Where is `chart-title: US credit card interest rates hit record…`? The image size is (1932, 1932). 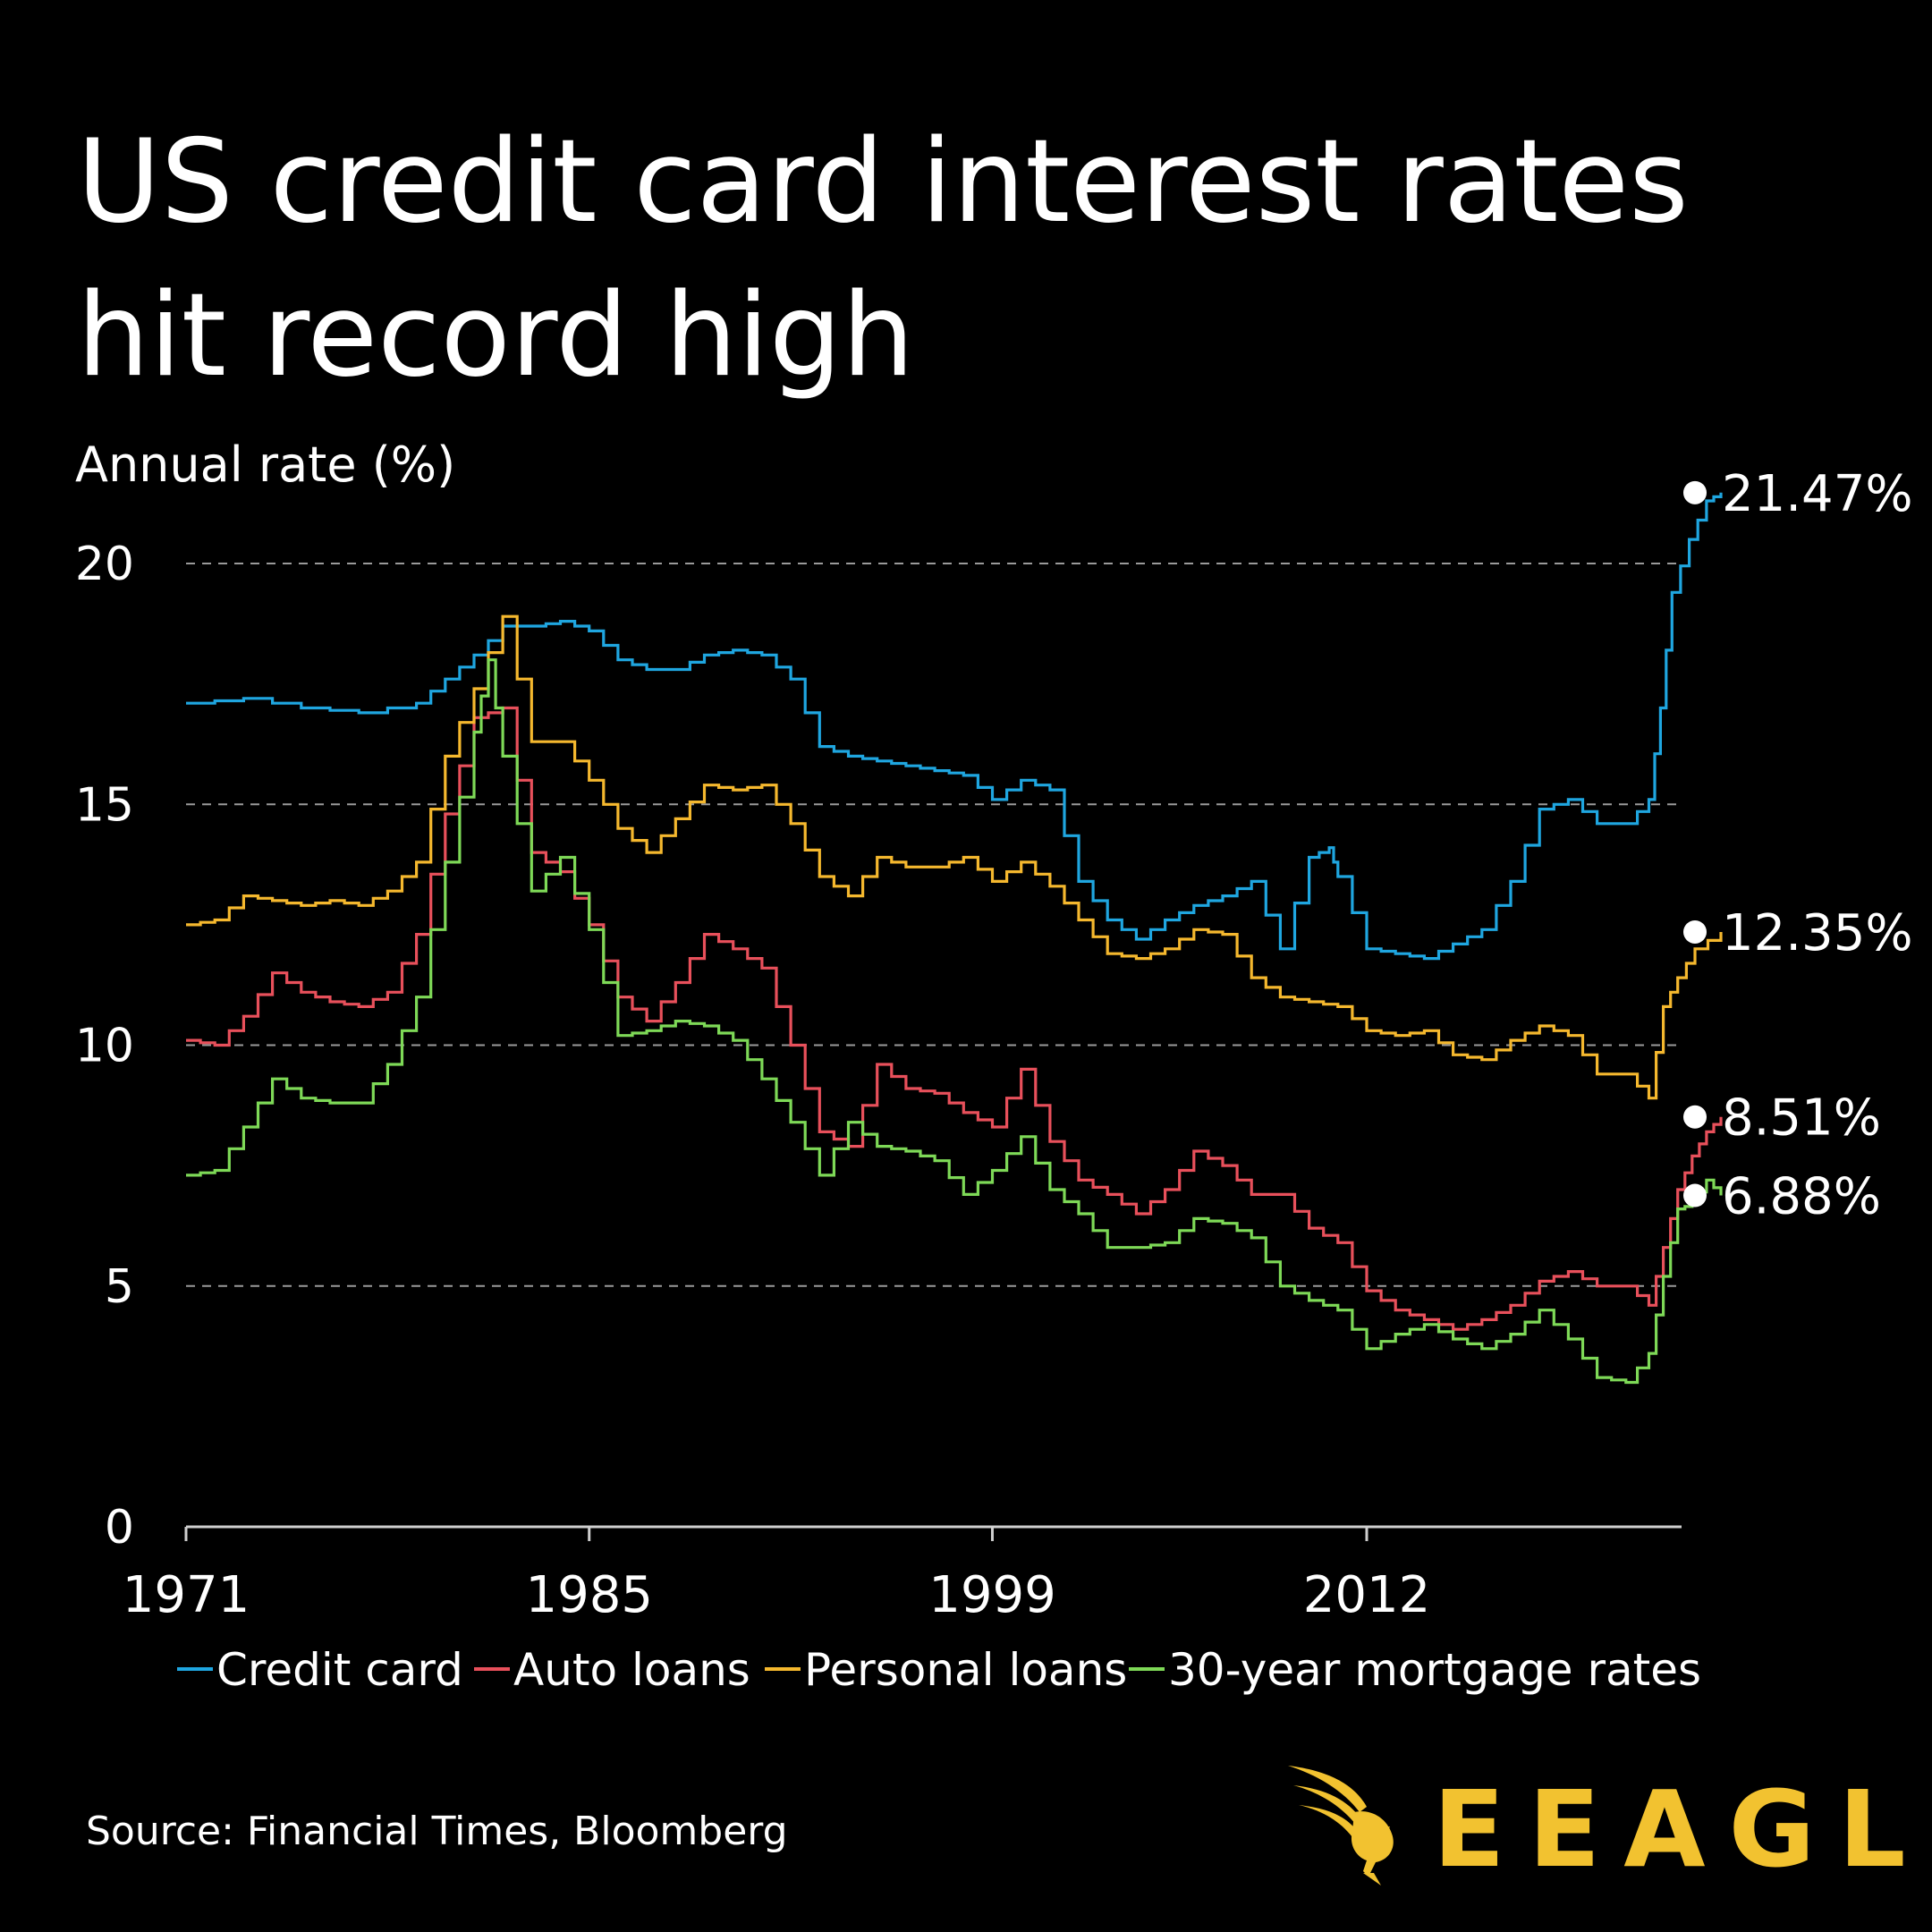
chart-title: US credit card interest rates hit record… is located at coordinates (926, 259).